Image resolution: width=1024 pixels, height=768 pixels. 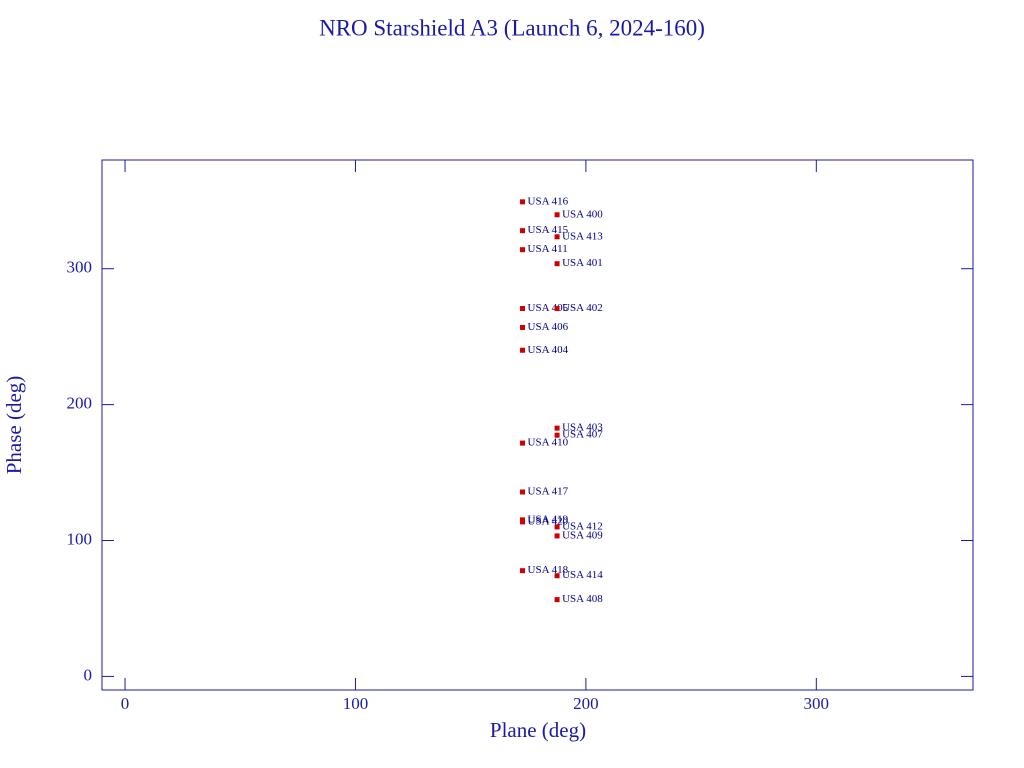 I want to click on point-label: USA 404, so click(x=548, y=350).